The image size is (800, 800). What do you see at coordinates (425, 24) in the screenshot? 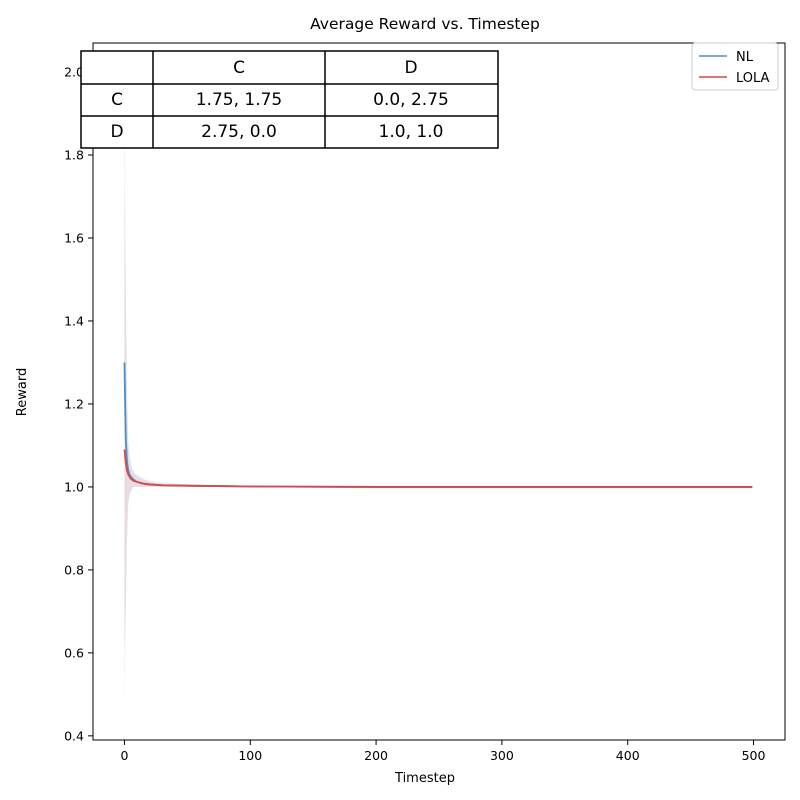
I see `chart-title: Average Reward vs. Timestep` at bounding box center [425, 24].